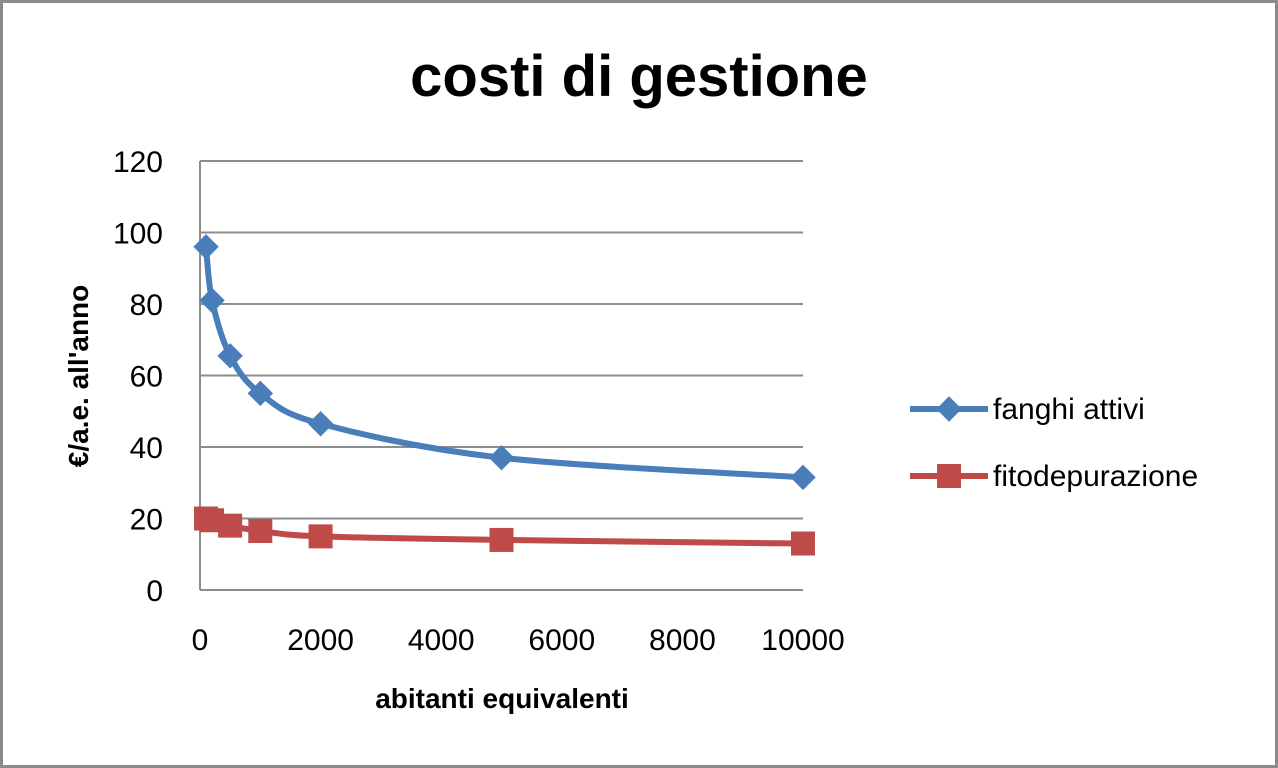 The height and width of the screenshot is (768, 1278). What do you see at coordinates (441, 640) in the screenshot?
I see `x-tick-label: 4000` at bounding box center [441, 640].